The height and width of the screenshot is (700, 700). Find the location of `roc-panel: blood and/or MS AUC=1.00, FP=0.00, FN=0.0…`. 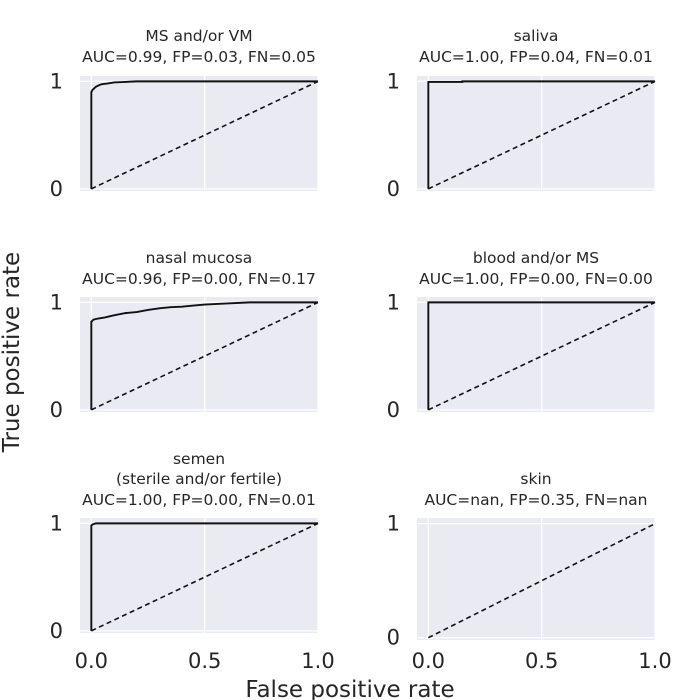

roc-panel: blood and/or MS AUC=1.00, FP=0.00, FN=0.0… is located at coordinates (521, 335).